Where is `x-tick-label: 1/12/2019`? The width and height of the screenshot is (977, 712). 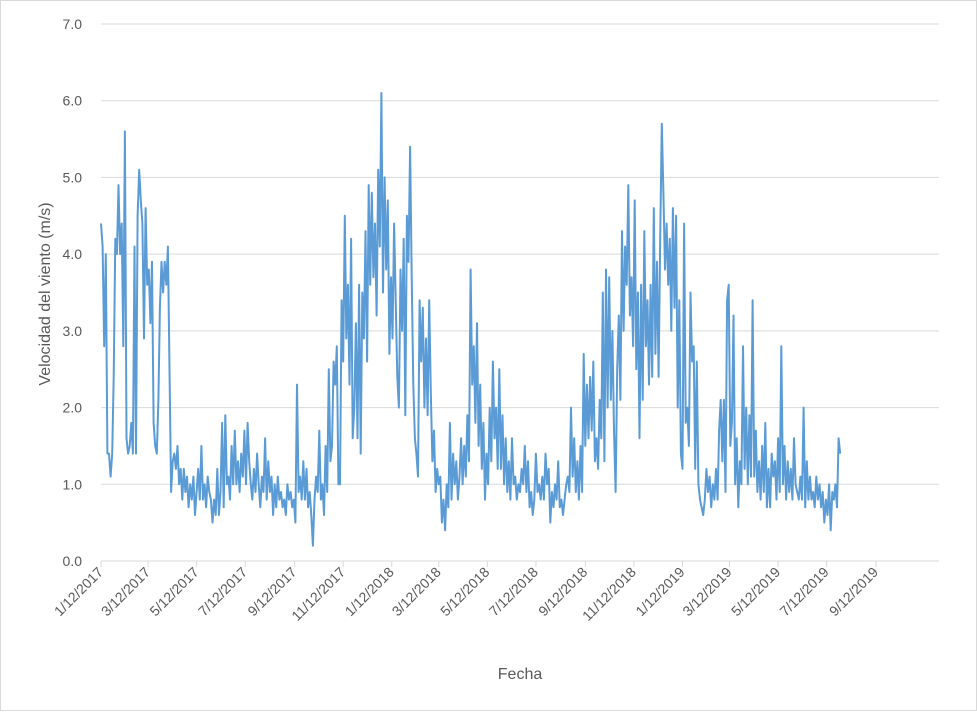
x-tick-label: 1/12/2019 is located at coordinates (660, 592).